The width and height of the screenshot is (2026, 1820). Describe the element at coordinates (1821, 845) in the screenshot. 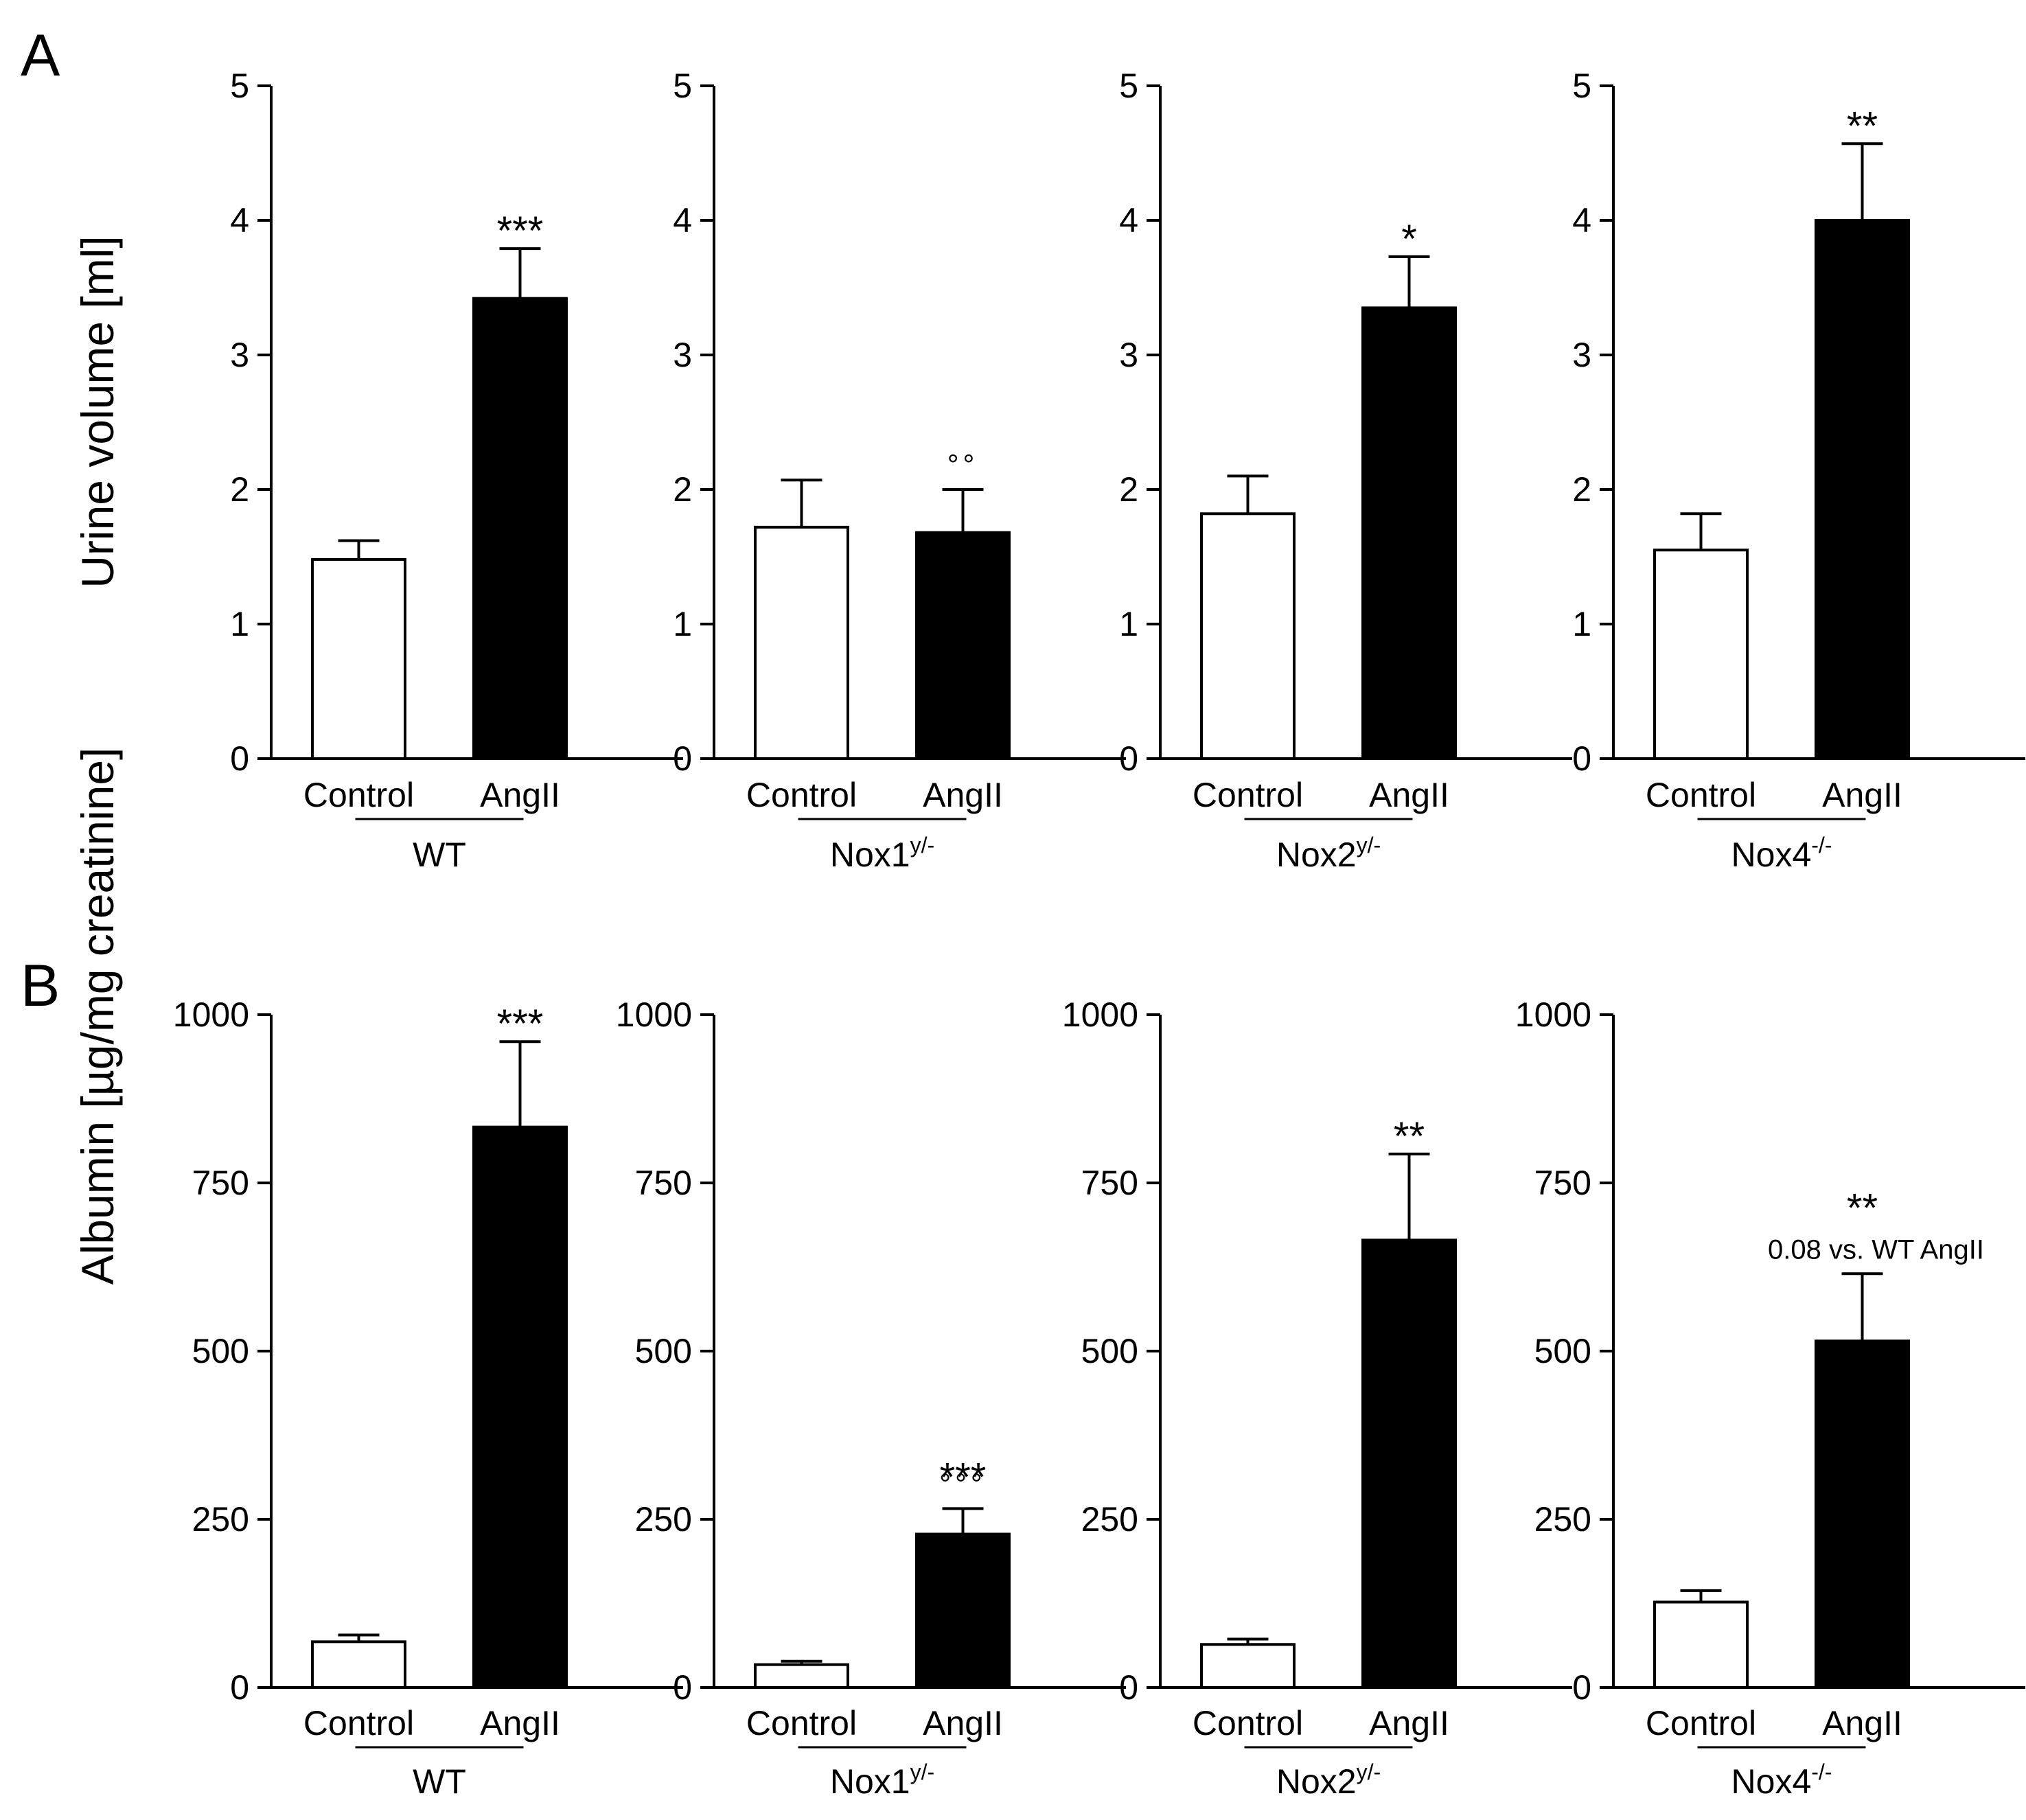

I see `group-superscript: -/-` at that location.